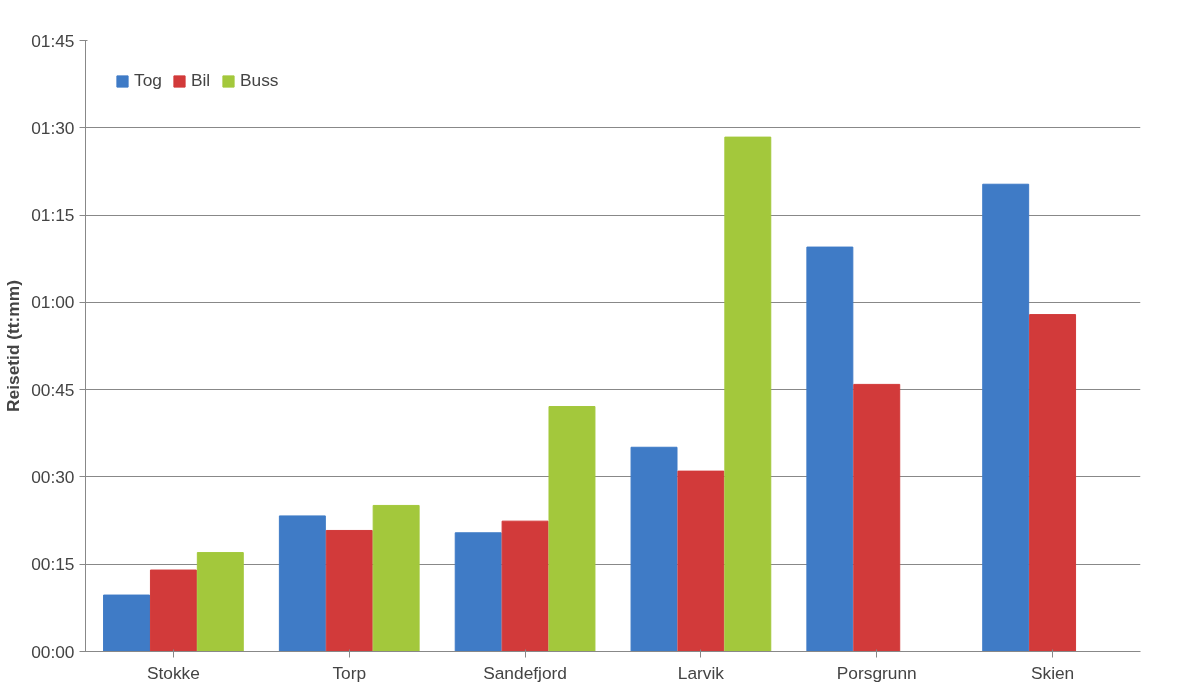 The height and width of the screenshot is (691, 1187). What do you see at coordinates (53, 302) in the screenshot?
I see `y-tick-label: 01:00` at bounding box center [53, 302].